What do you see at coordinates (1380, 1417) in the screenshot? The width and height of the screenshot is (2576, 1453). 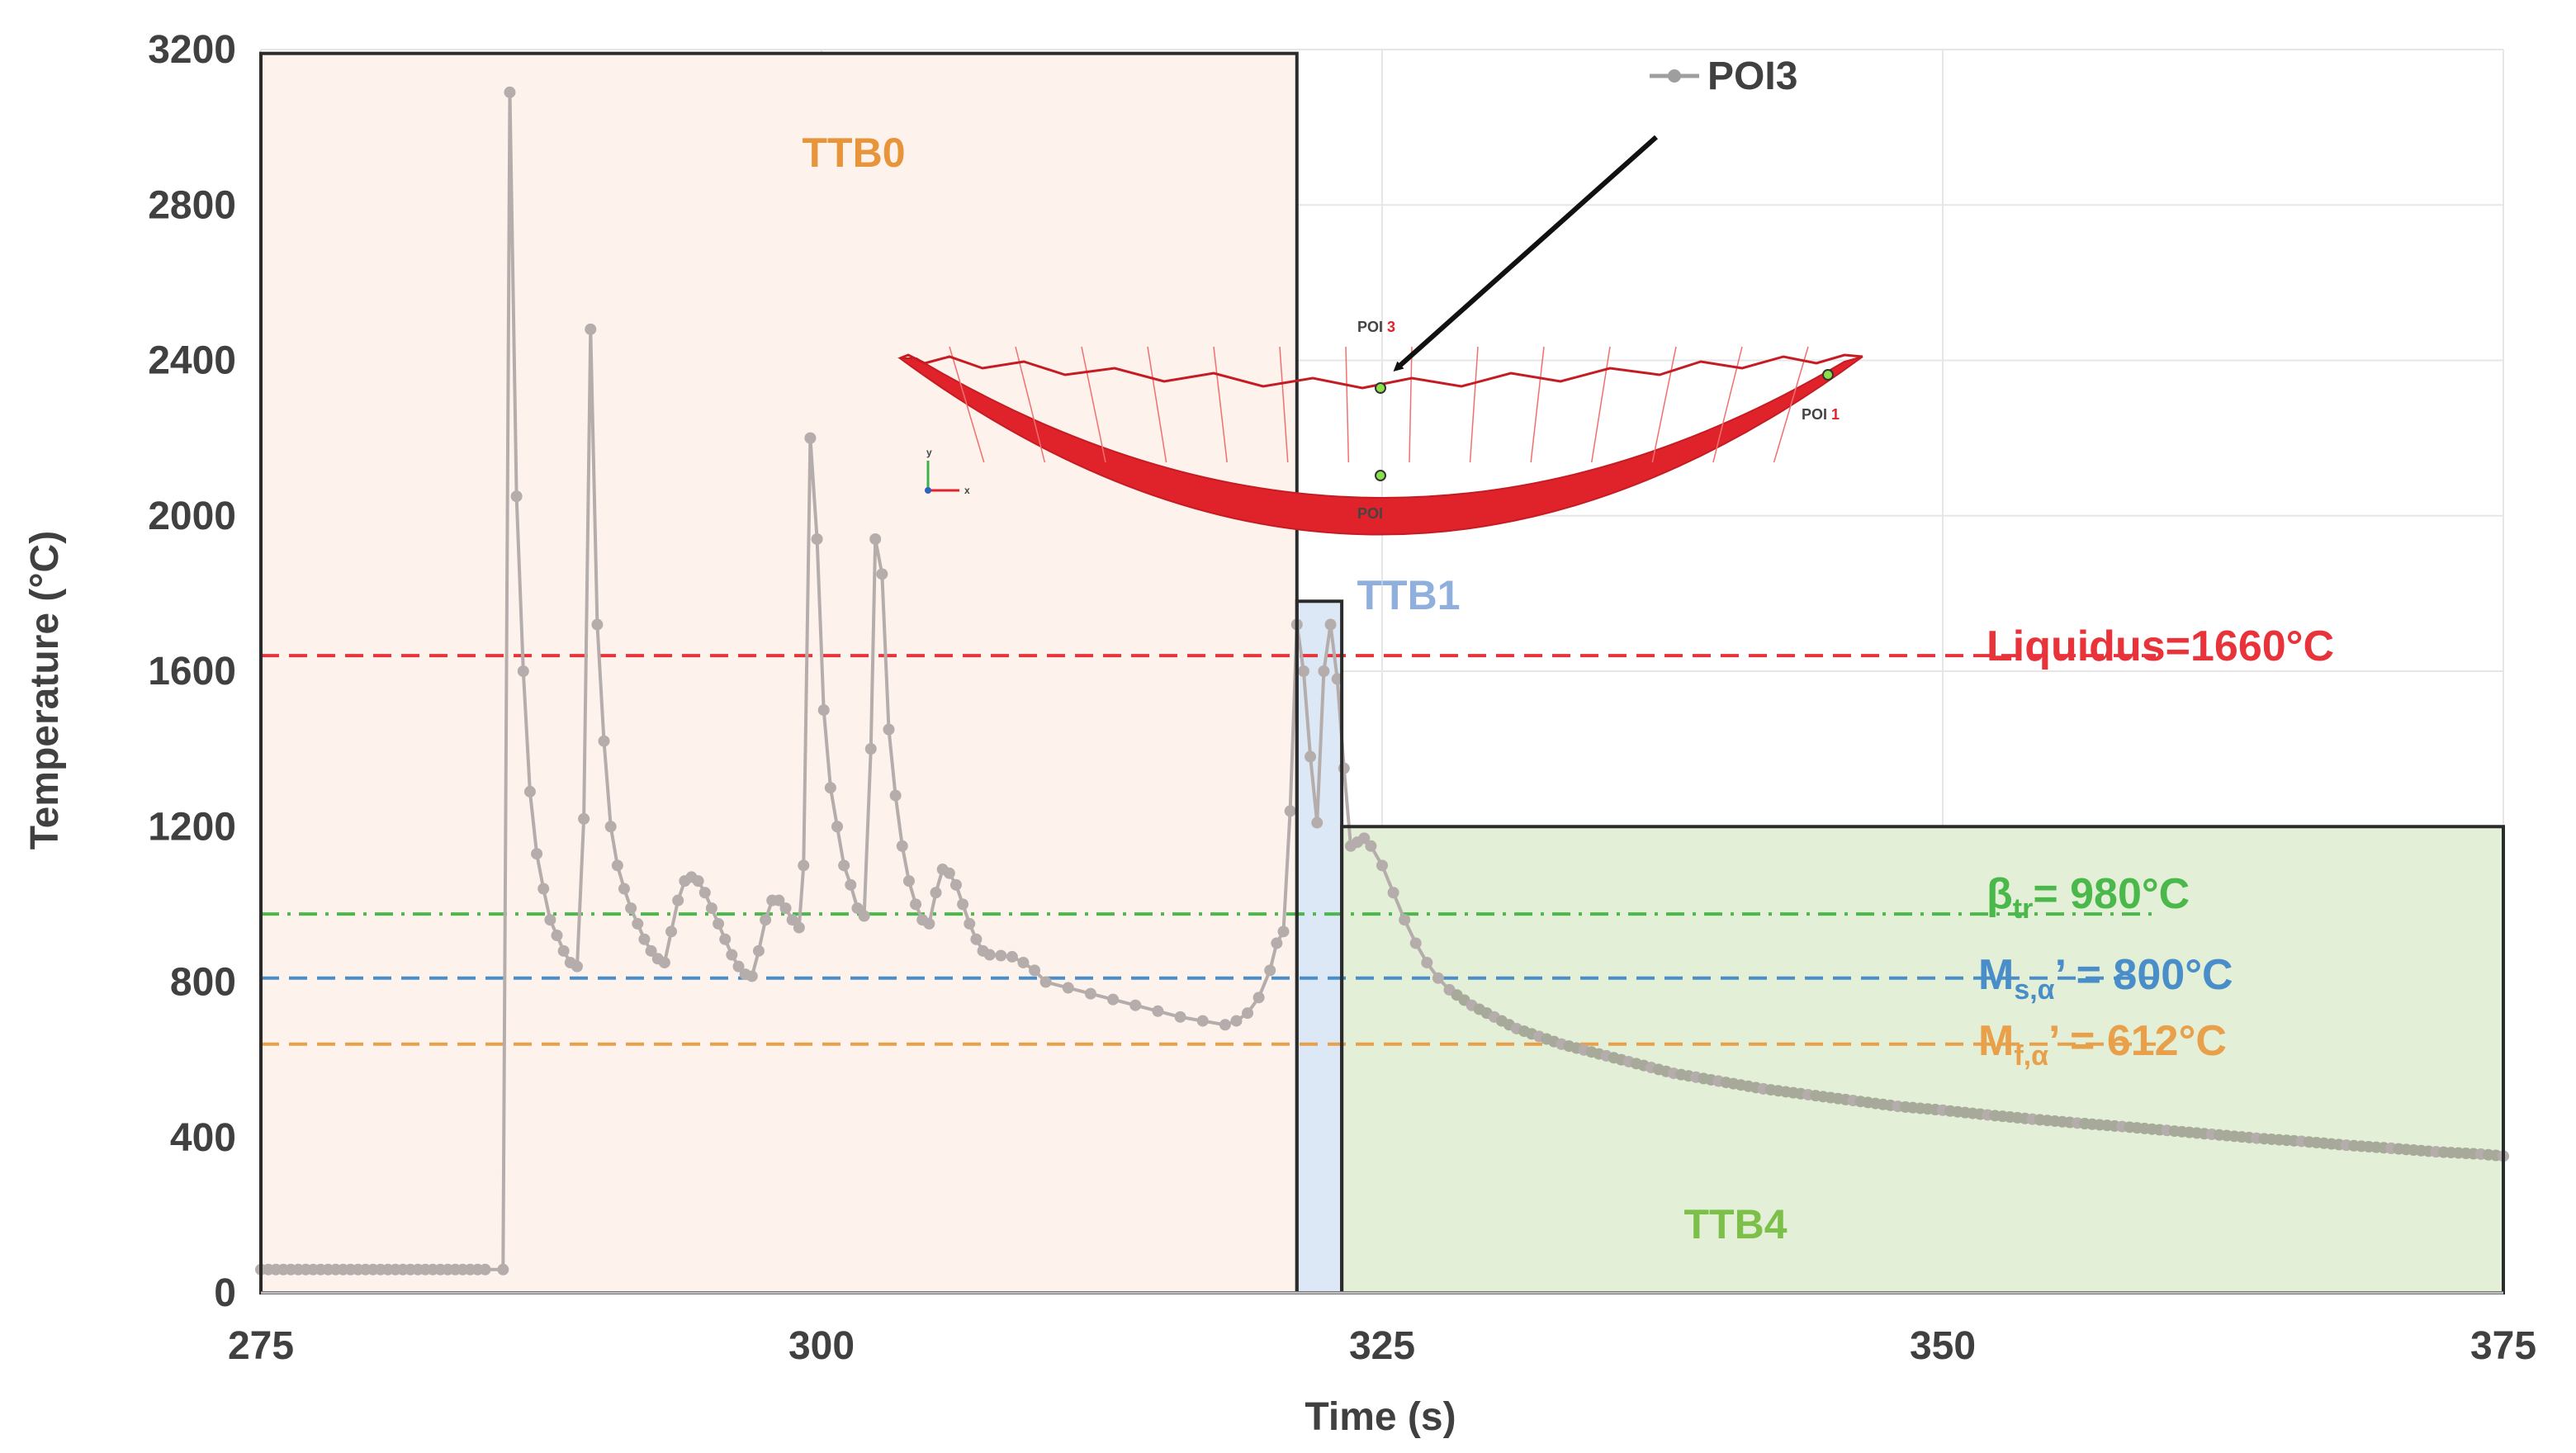 I see `x-axis-label: Time (s)` at bounding box center [1380, 1417].